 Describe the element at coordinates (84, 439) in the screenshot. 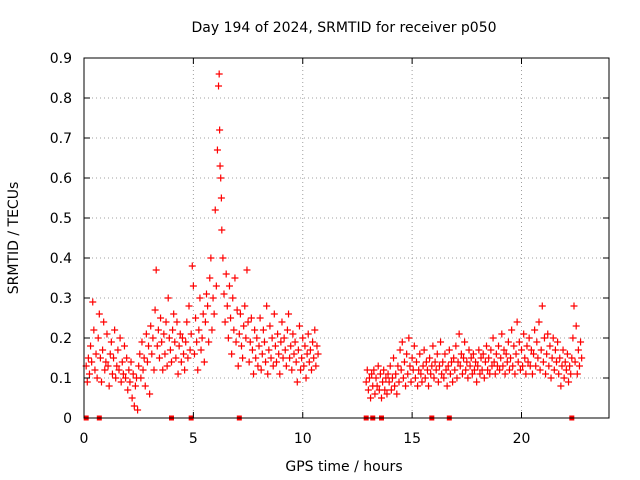

I see `x-tick-label: 0` at that location.